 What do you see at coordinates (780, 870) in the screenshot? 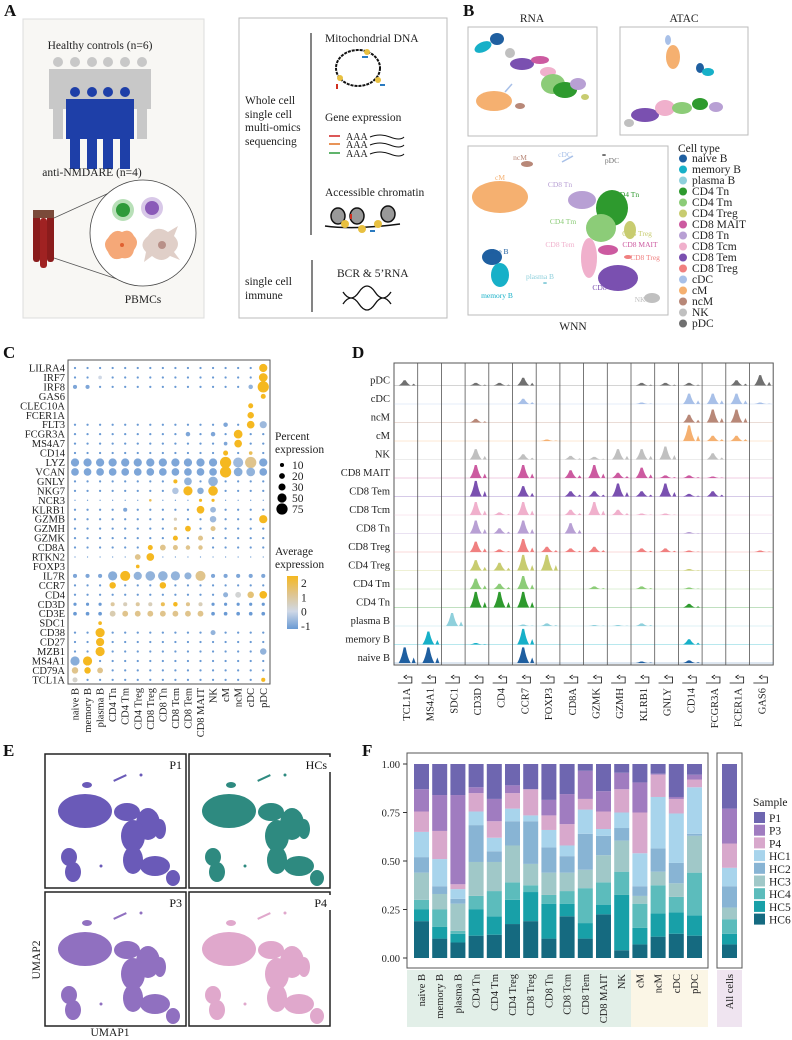
I see `legend-label: HC2` at bounding box center [780, 870].